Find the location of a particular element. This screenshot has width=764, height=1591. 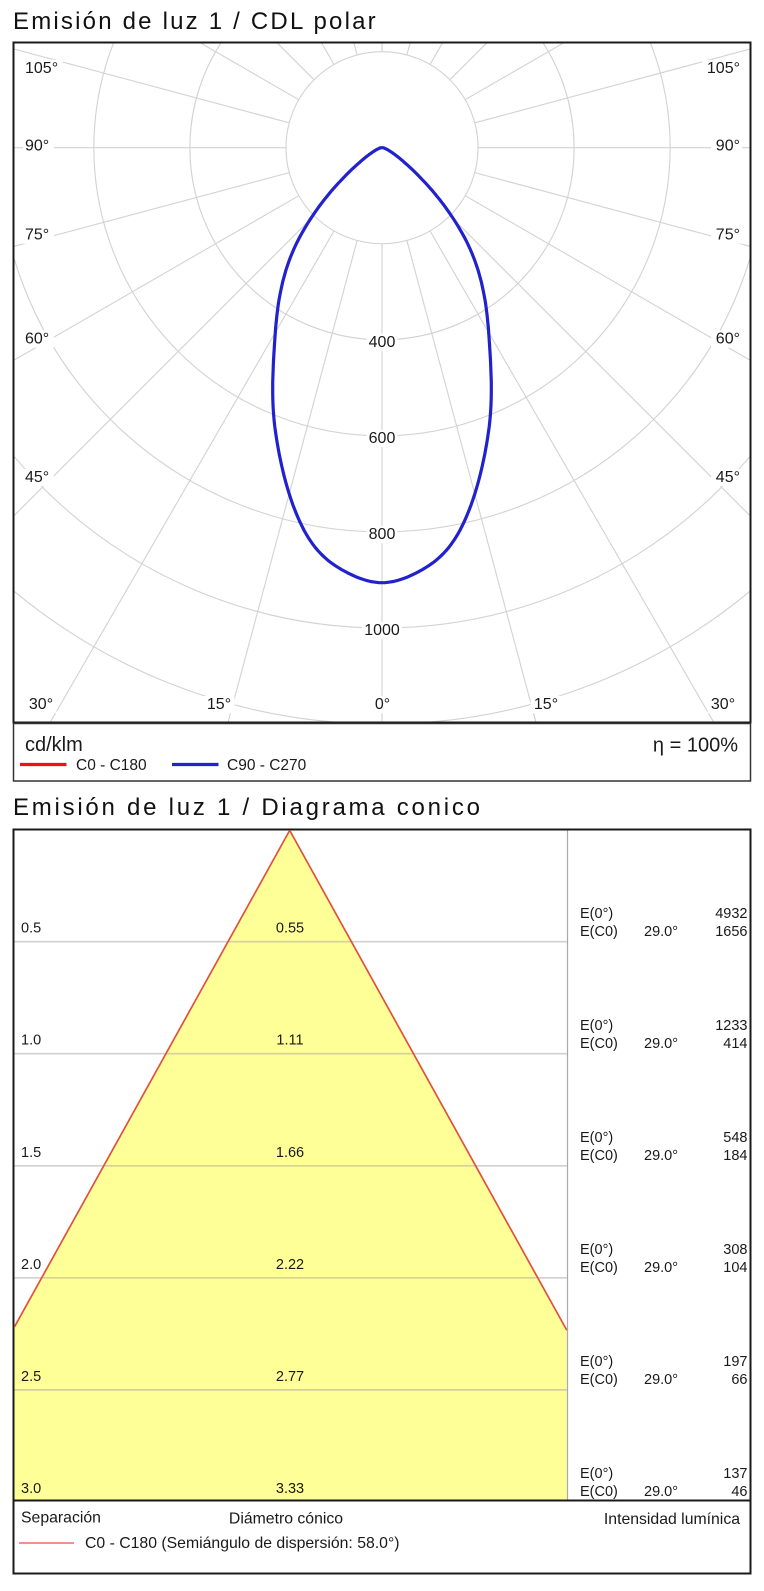

svg-text: 400 is located at coordinates (382, 342).